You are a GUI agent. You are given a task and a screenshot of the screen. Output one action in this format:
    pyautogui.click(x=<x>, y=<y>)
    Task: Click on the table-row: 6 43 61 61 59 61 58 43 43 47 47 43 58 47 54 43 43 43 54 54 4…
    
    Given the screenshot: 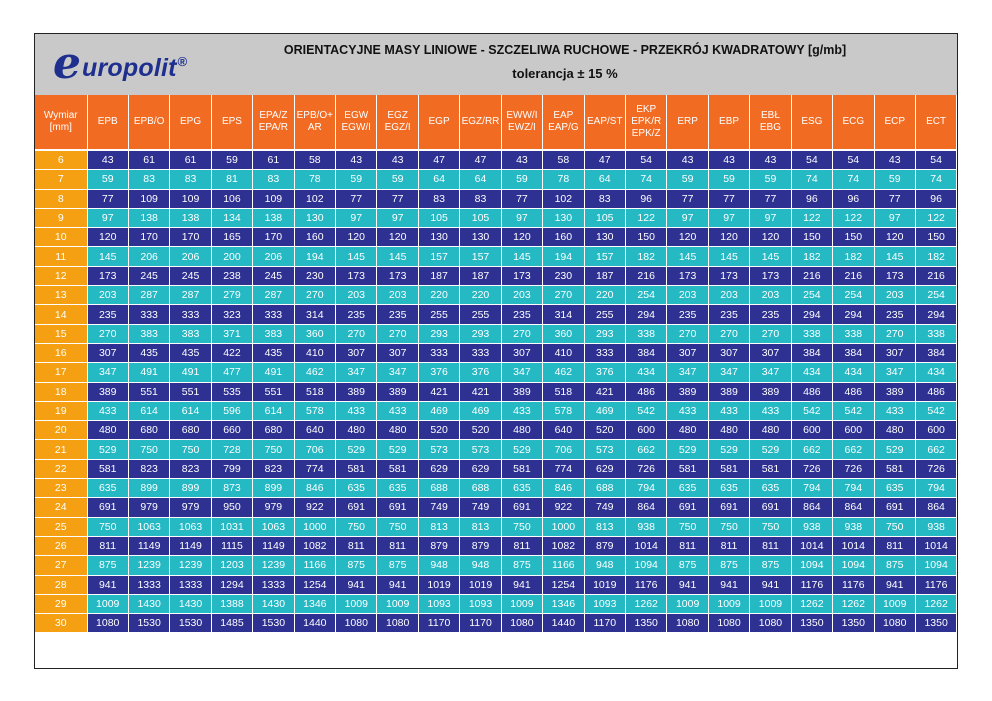 What is the action you would take?
    pyautogui.click(x=496, y=160)
    